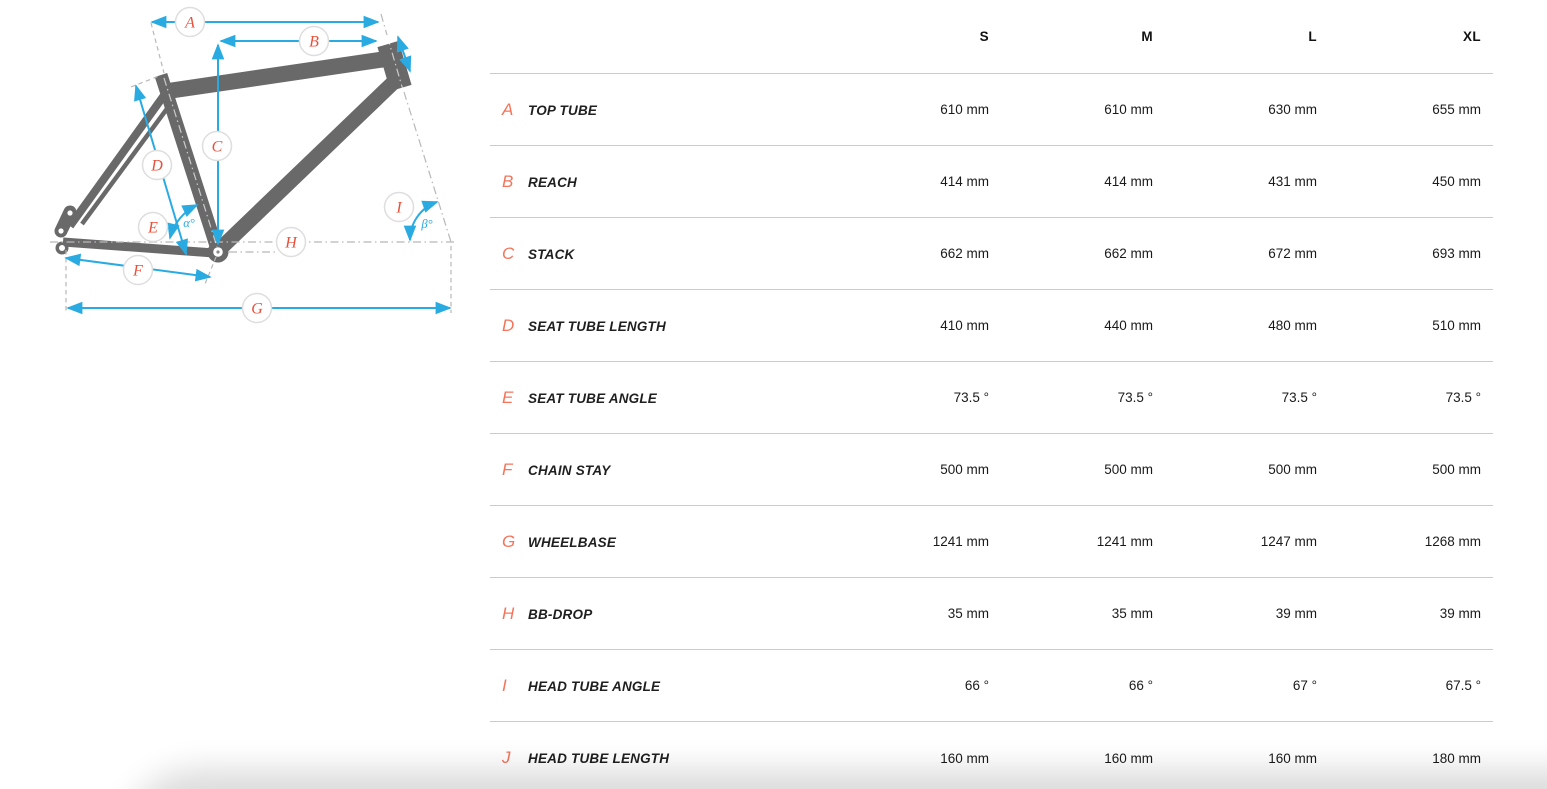 This screenshot has width=1547, height=789. What do you see at coordinates (657, 110) in the screenshot?
I see `row-header: A TOP TUBE` at bounding box center [657, 110].